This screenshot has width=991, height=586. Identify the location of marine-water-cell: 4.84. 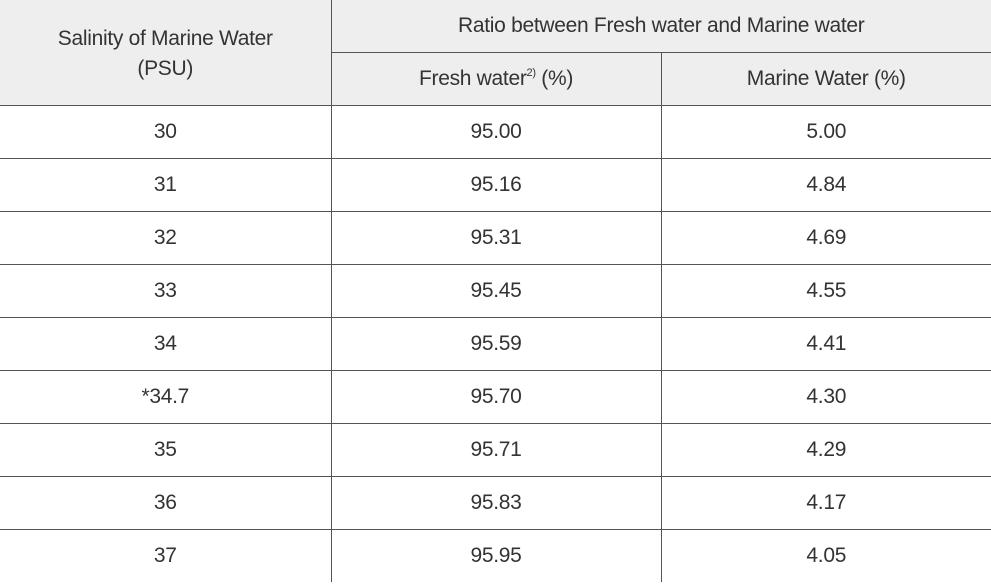
(825, 185).